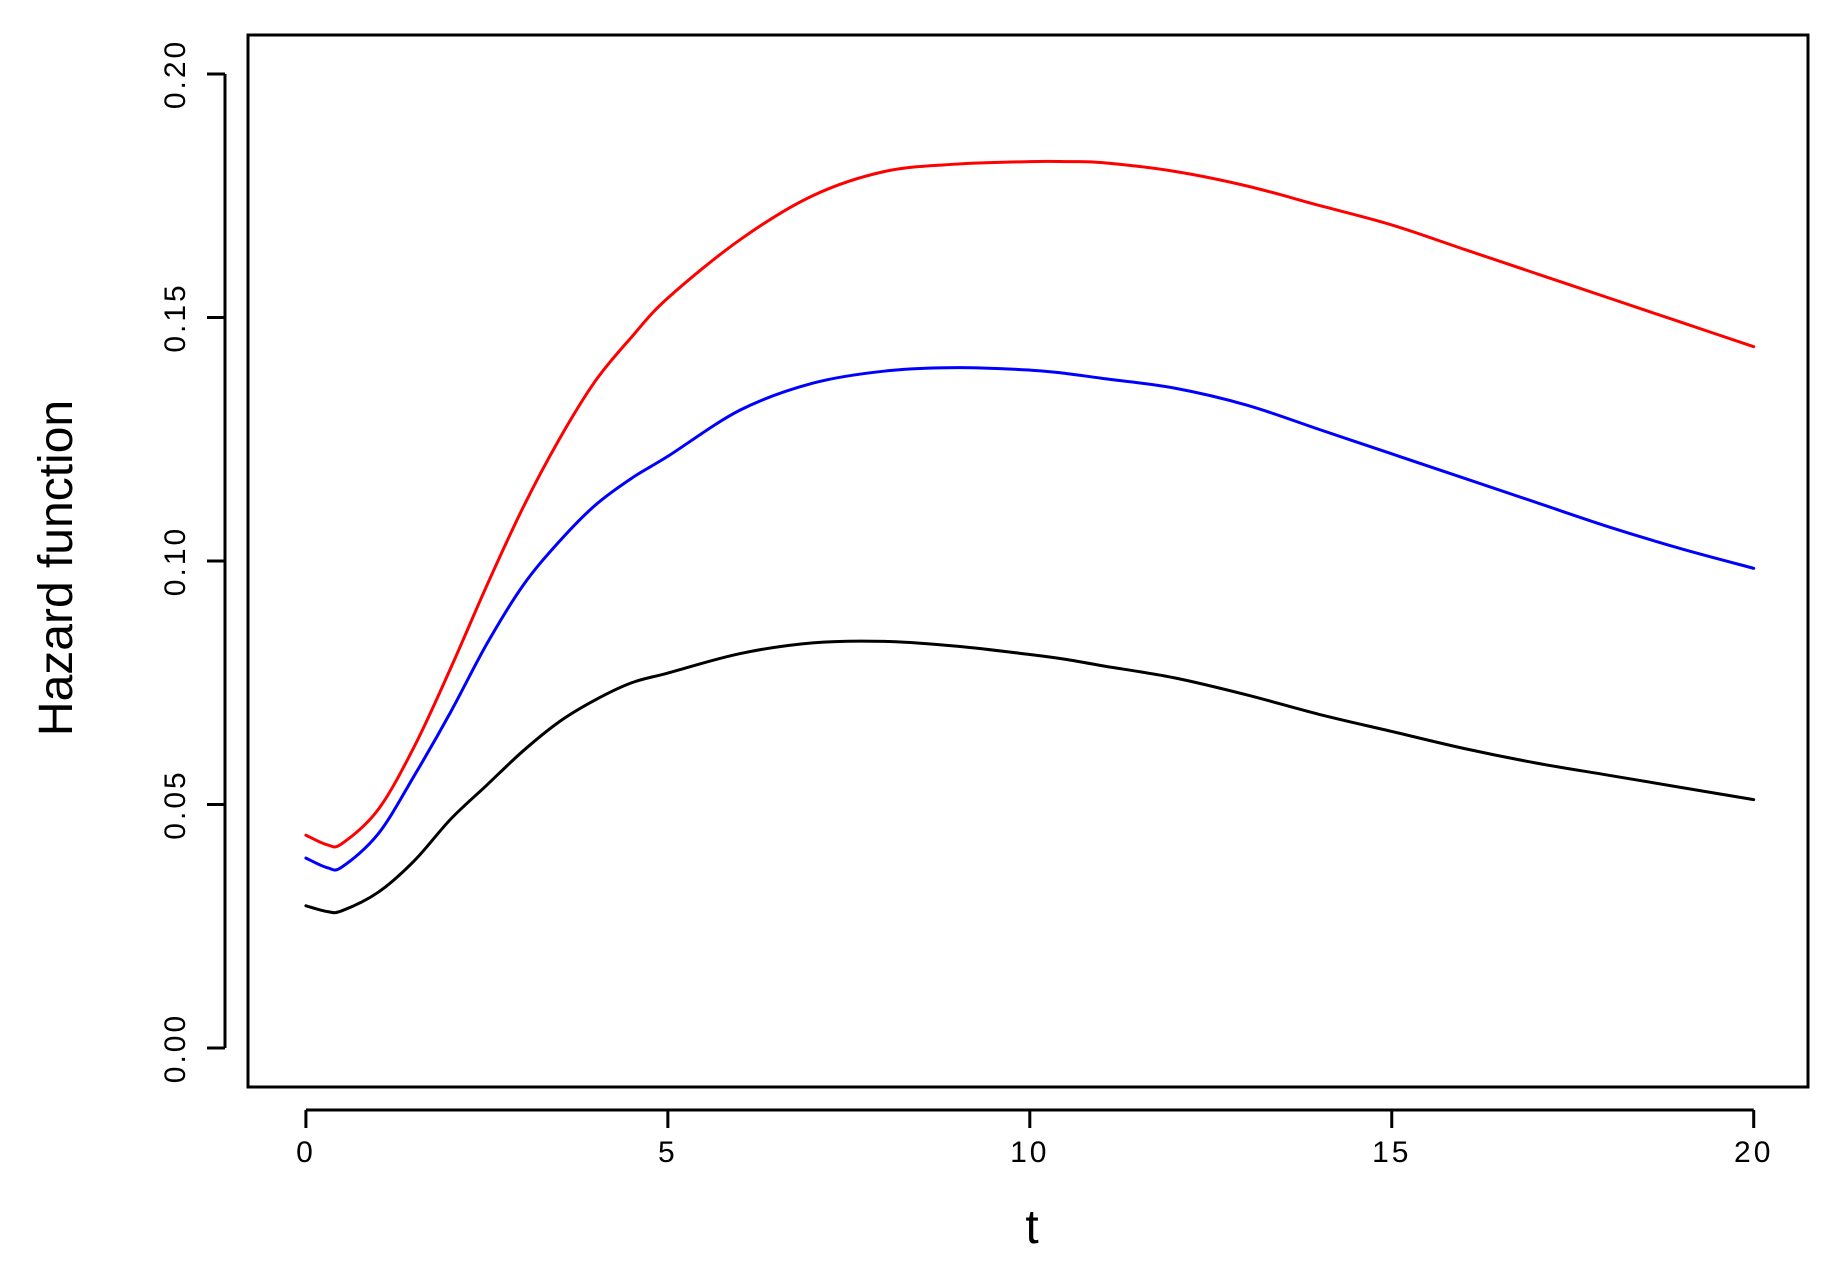  I want to click on y-tick-label: 0.10, so click(175, 561).